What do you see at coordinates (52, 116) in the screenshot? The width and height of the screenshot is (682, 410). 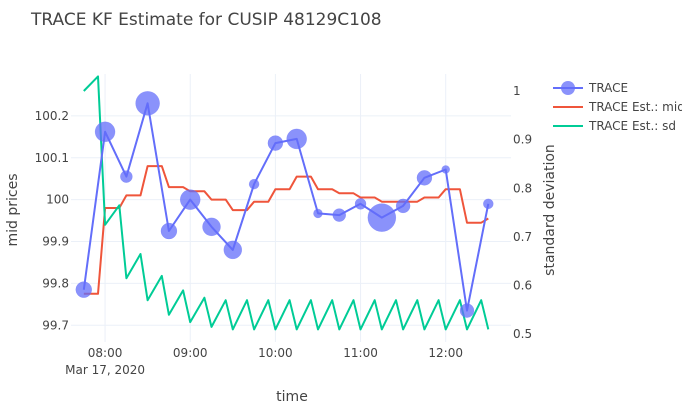 I see `y-left-tick-label: 100.2` at bounding box center [52, 116].